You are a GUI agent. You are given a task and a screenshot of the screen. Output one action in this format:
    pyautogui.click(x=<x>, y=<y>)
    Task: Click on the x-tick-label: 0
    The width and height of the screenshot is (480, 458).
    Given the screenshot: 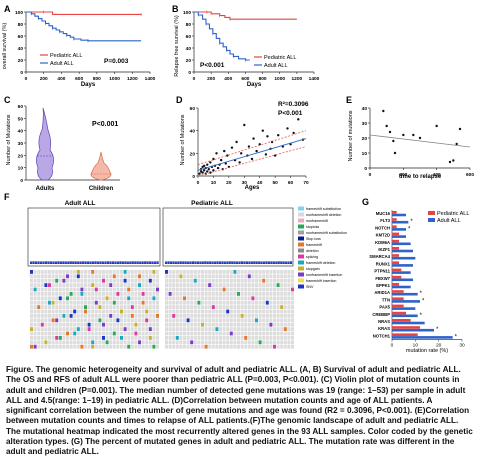 What is the action you would take?
    pyautogui.click(x=194, y=79)
    